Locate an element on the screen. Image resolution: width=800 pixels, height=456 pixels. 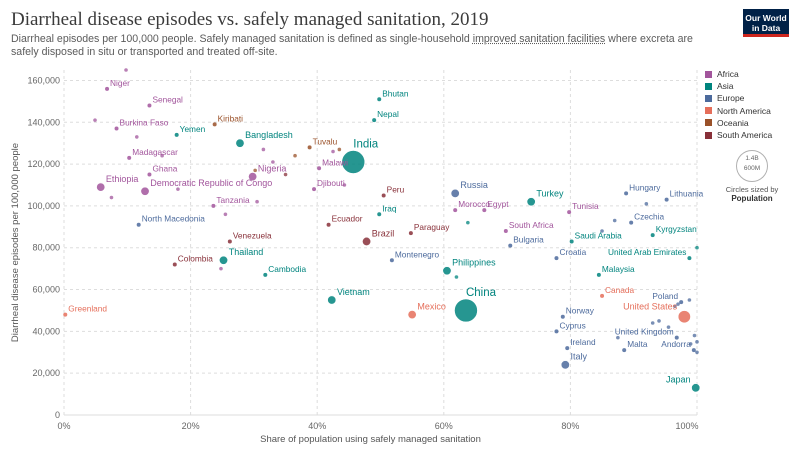
y-tick-label: 60,000 is located at coordinates (46, 290).